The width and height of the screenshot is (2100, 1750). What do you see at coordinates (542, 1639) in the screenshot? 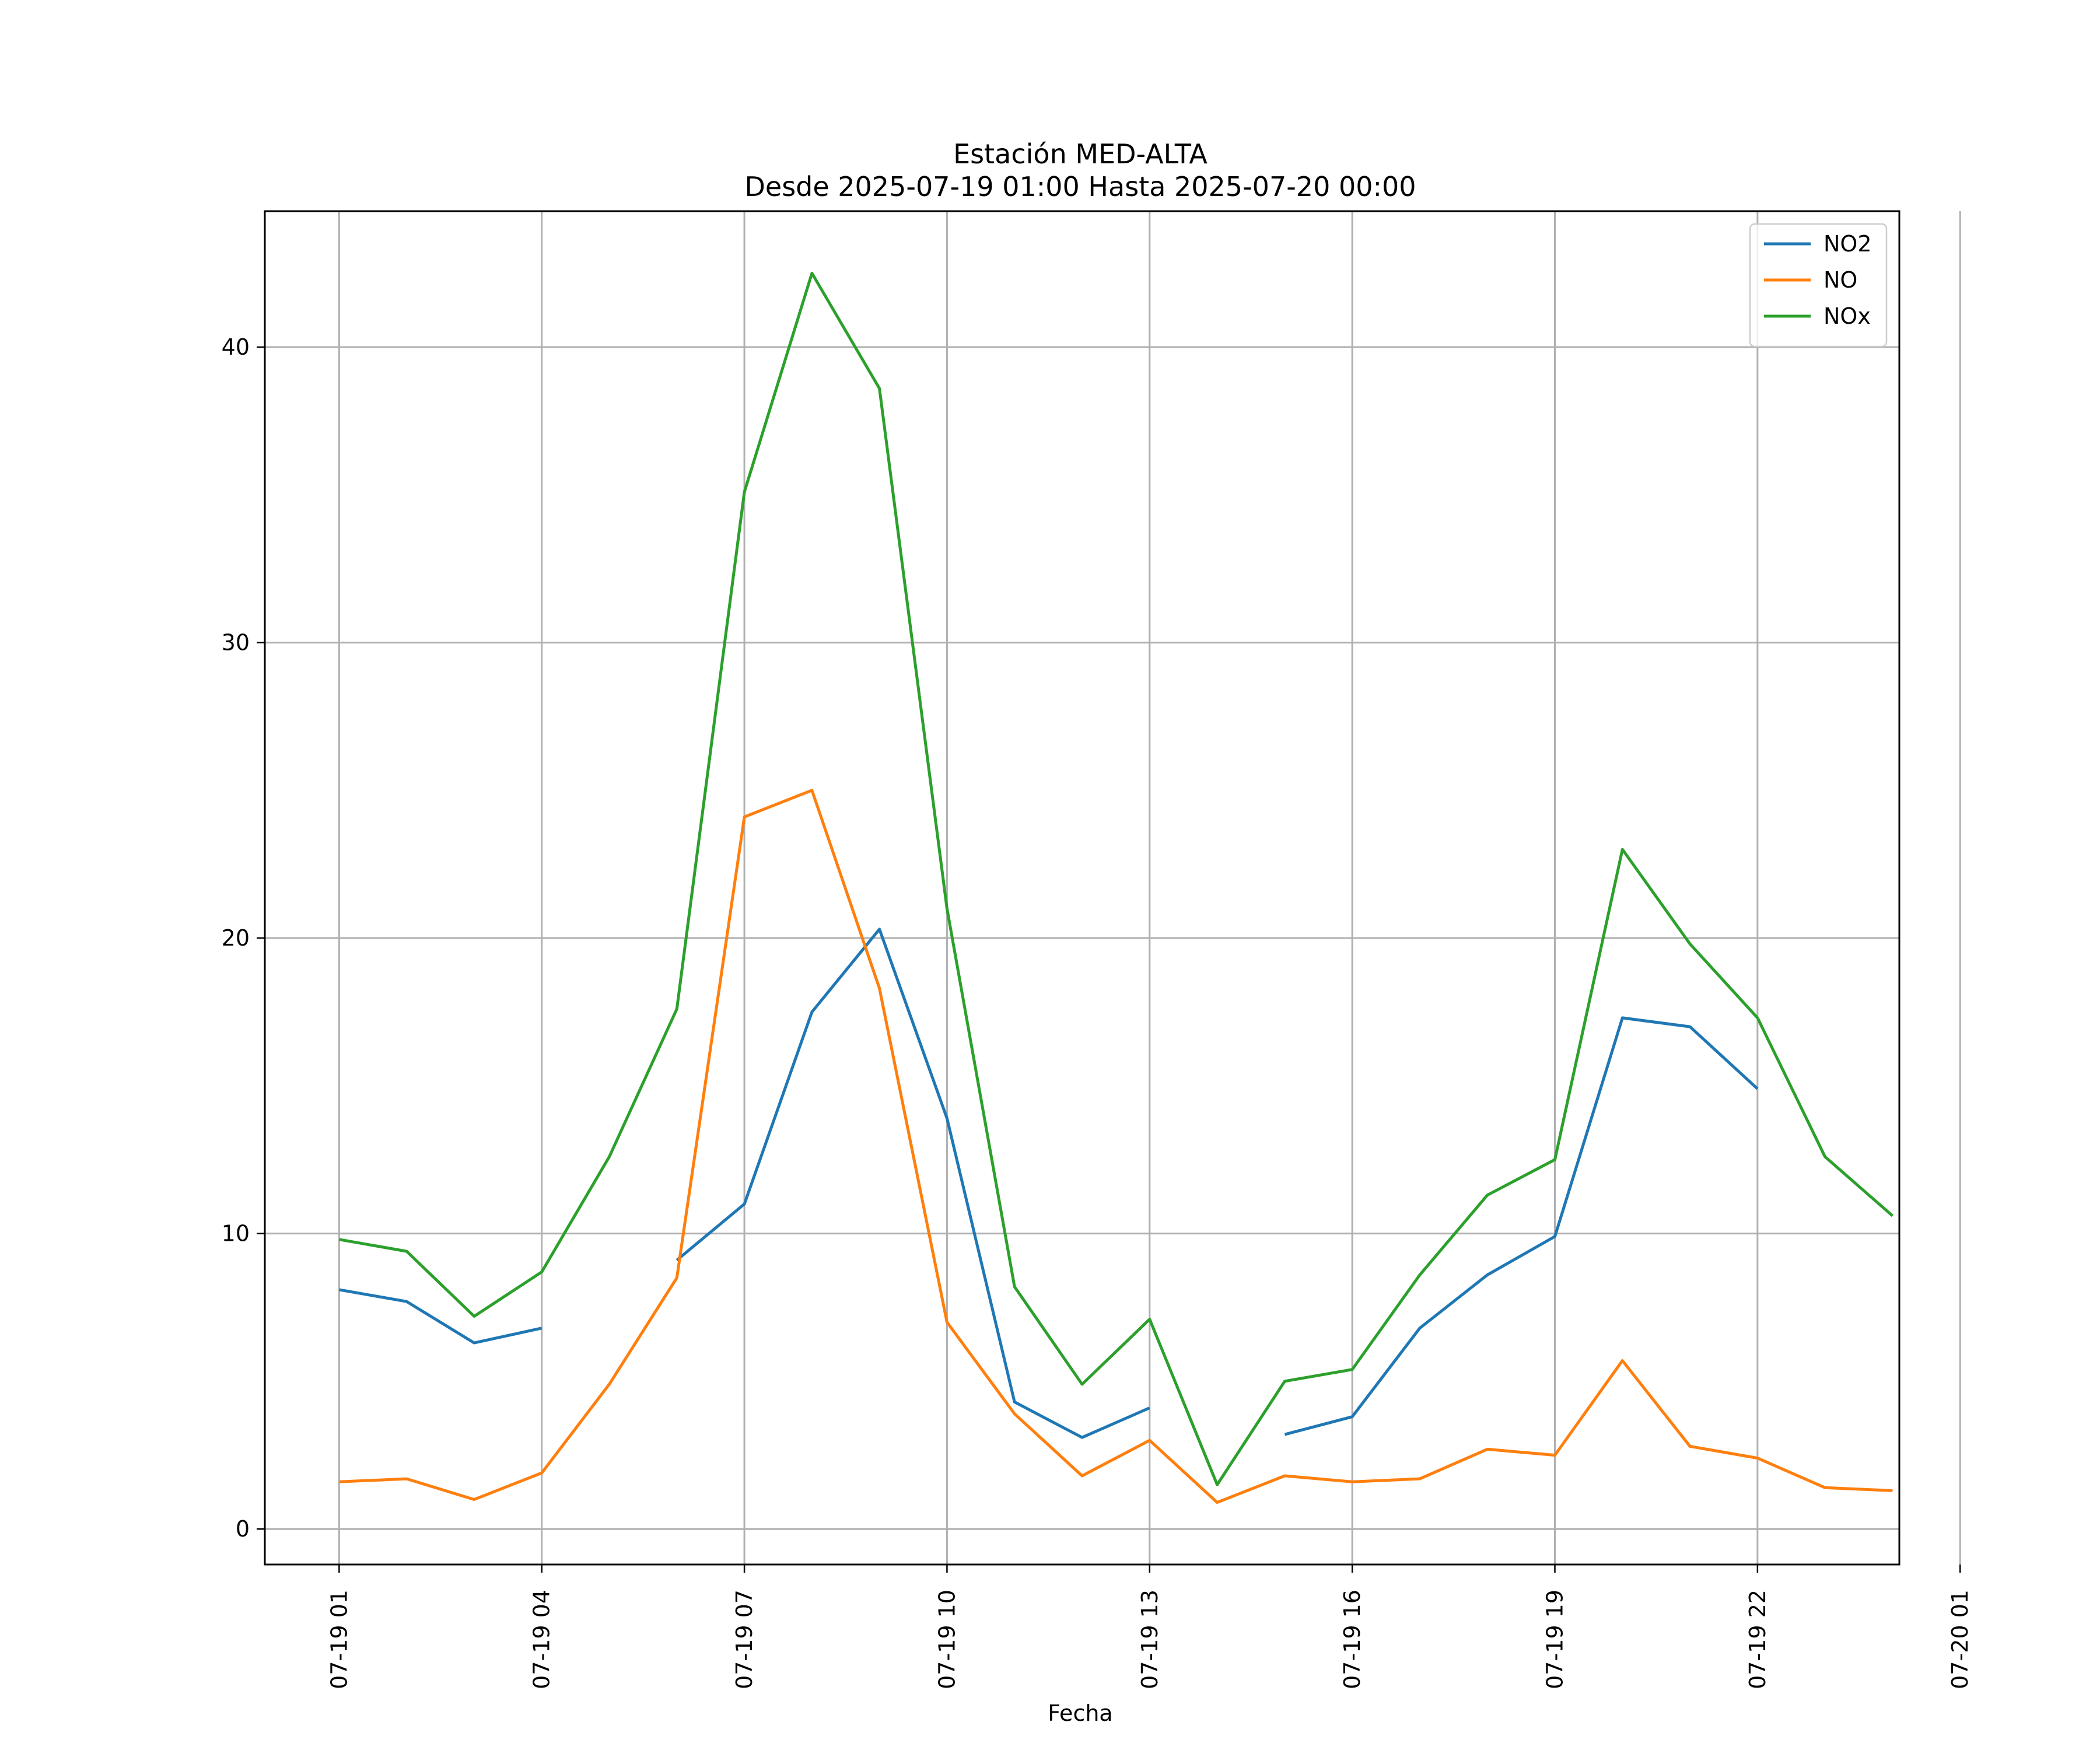
I see `x-tick-label: 07-19 04` at bounding box center [542, 1639].